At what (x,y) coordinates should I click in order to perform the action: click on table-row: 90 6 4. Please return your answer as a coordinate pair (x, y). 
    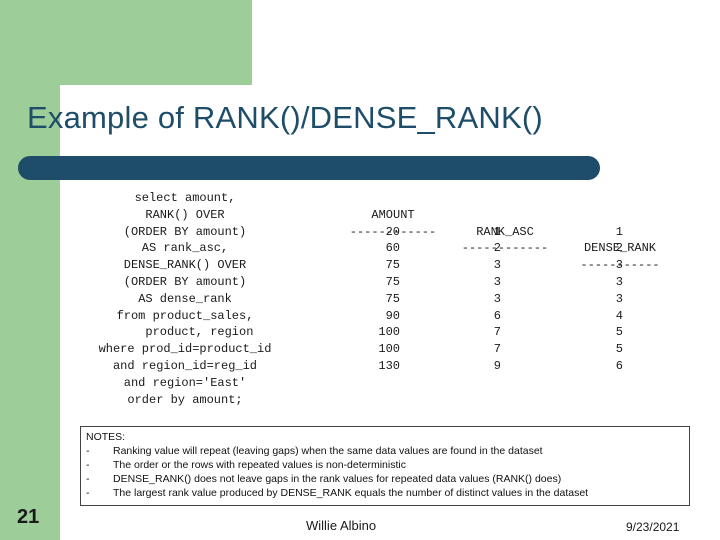
    Looking at the image, I should click on (484, 316).